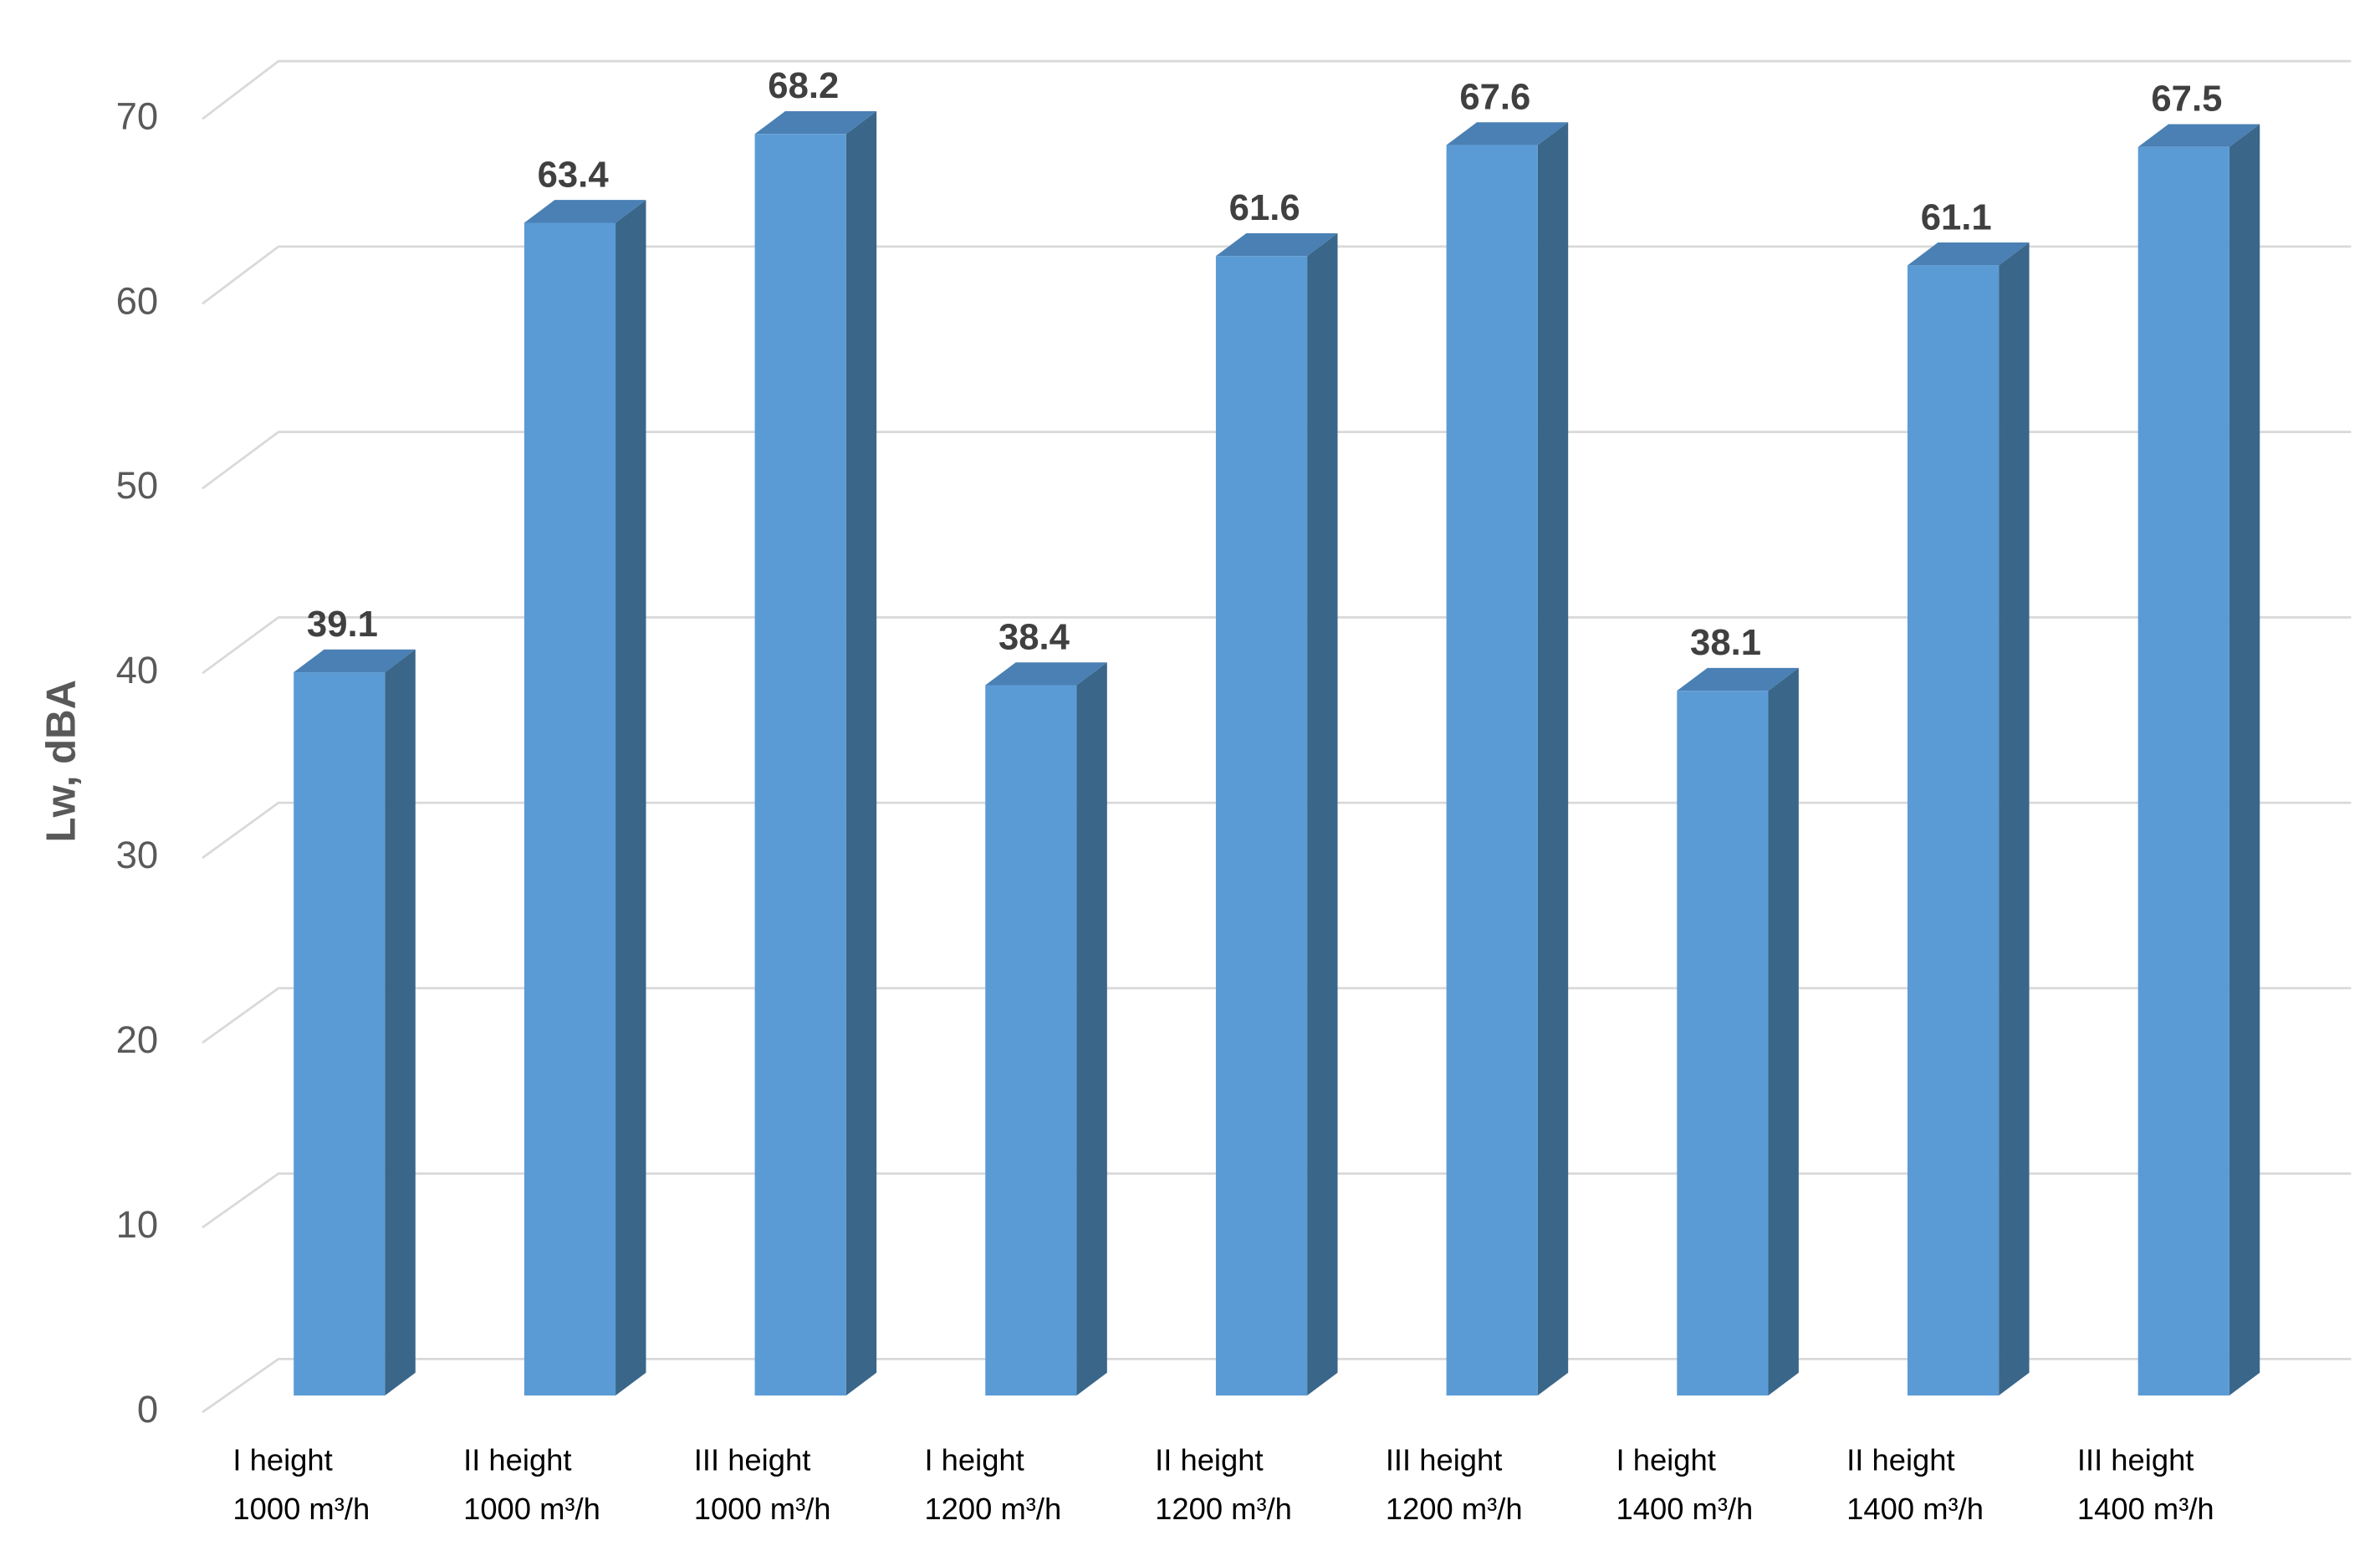 This screenshot has height=1551, width=2380. I want to click on value-label: 63.4, so click(574, 175).